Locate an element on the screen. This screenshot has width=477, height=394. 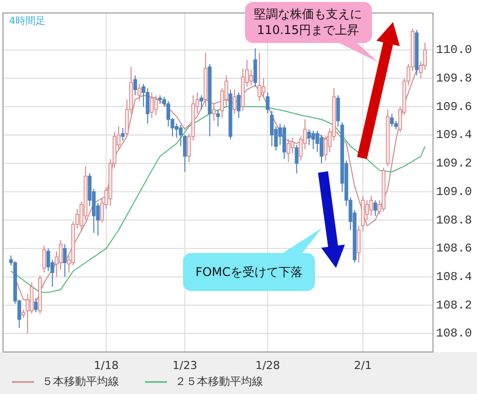
x-tick-label: 1/18 is located at coordinates (106, 365).